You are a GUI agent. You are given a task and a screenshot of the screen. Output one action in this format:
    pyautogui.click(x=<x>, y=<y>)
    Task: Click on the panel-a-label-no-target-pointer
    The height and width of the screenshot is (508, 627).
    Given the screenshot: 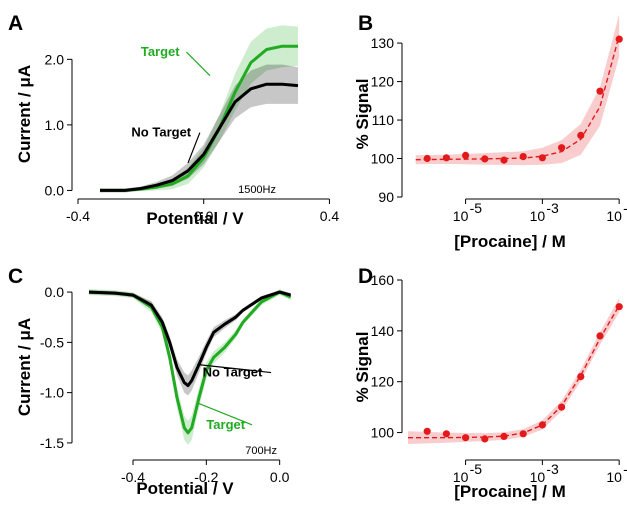 What is the action you would take?
    pyautogui.click(x=194, y=148)
    